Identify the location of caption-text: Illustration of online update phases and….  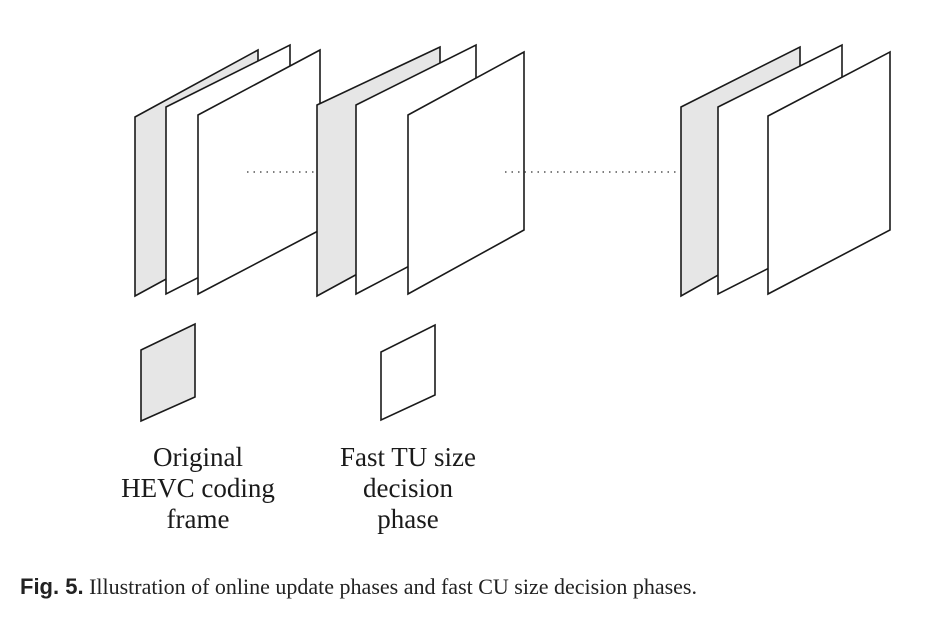
(393, 586).